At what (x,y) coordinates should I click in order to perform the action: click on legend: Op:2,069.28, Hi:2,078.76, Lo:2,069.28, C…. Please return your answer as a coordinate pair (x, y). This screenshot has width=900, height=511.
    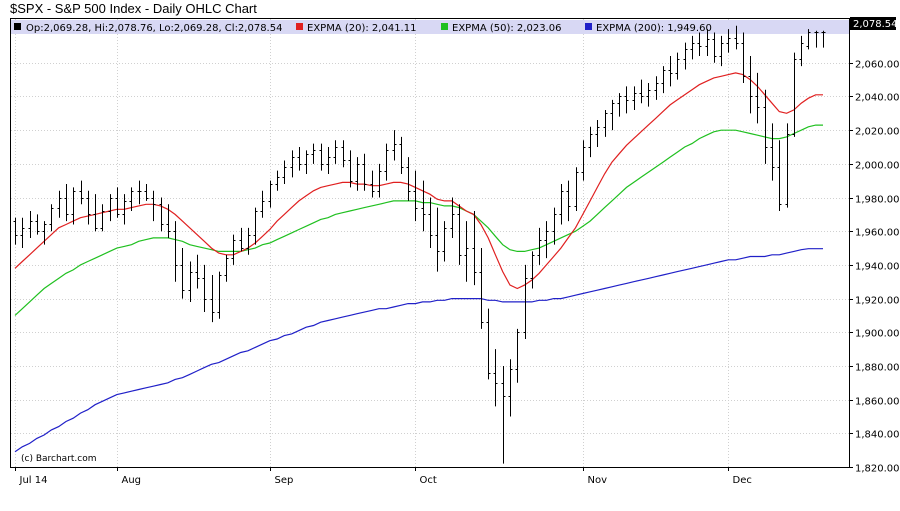
    Looking at the image, I should click on (363, 28).